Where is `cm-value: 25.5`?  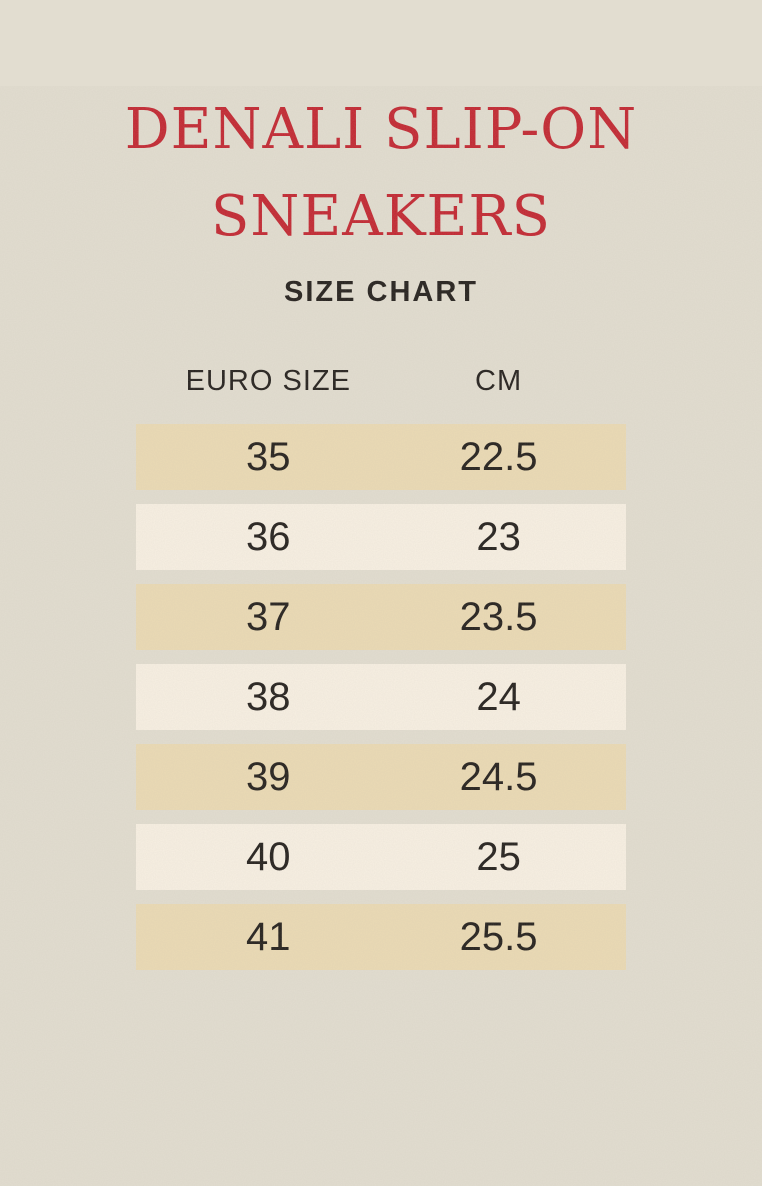 cm-value: 25.5 is located at coordinates (498, 936).